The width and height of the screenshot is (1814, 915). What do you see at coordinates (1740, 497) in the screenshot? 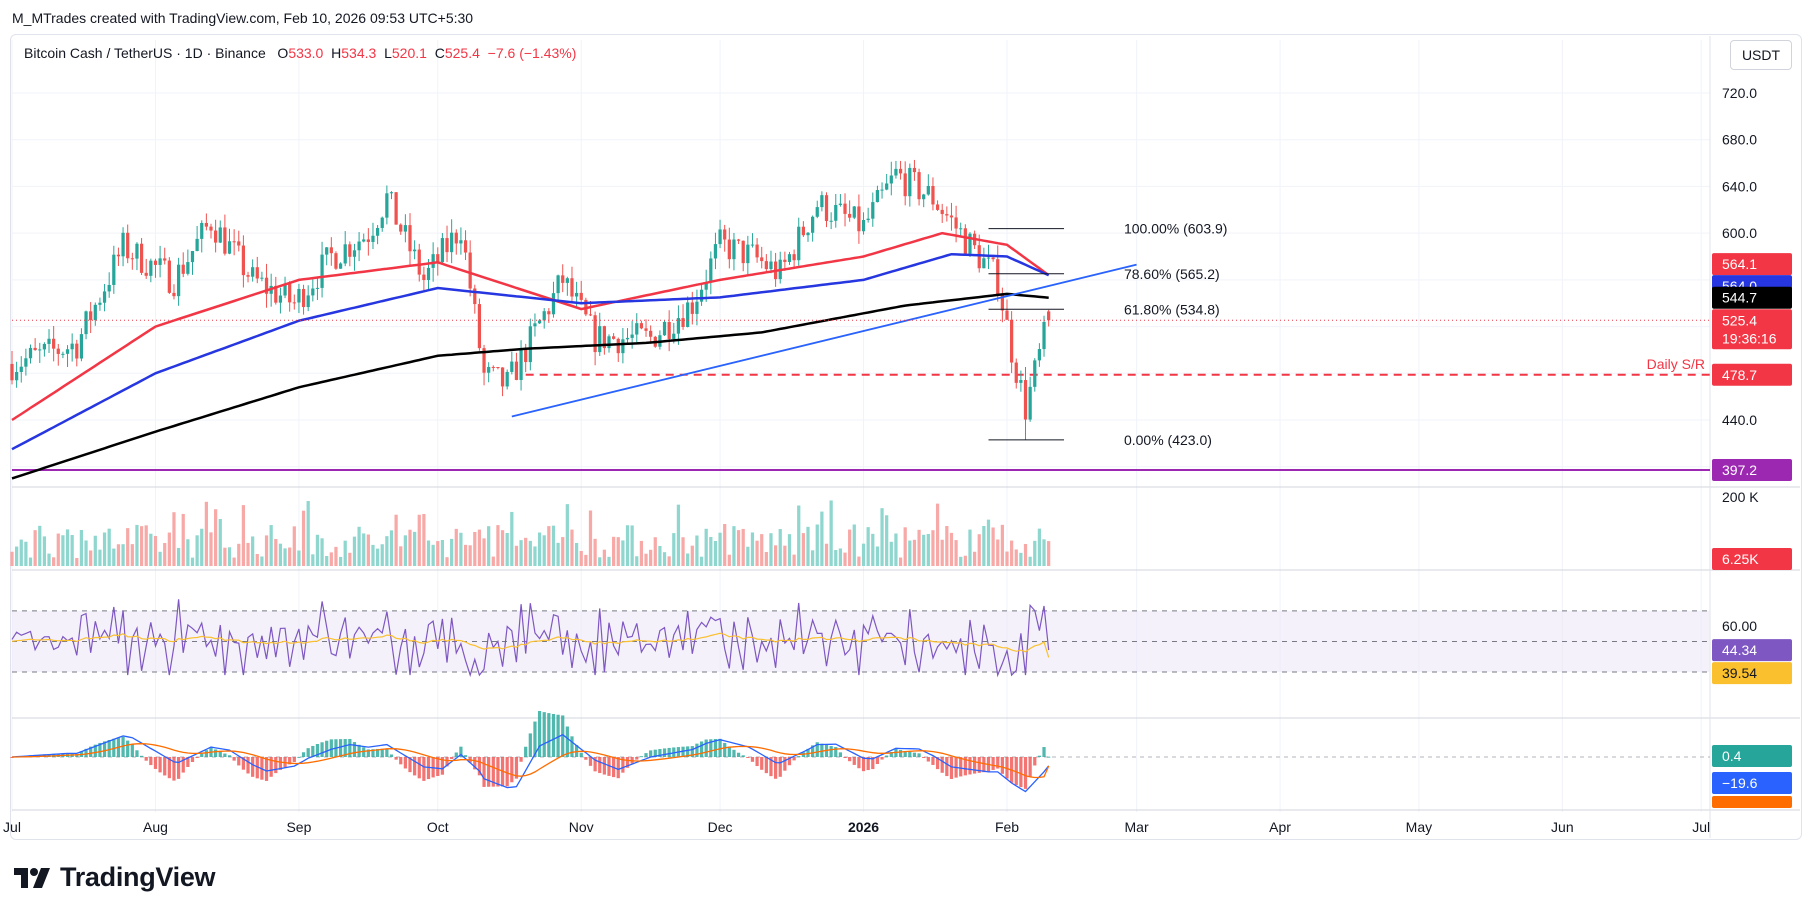
I see `volume-axis-tick: 200 K` at bounding box center [1740, 497].